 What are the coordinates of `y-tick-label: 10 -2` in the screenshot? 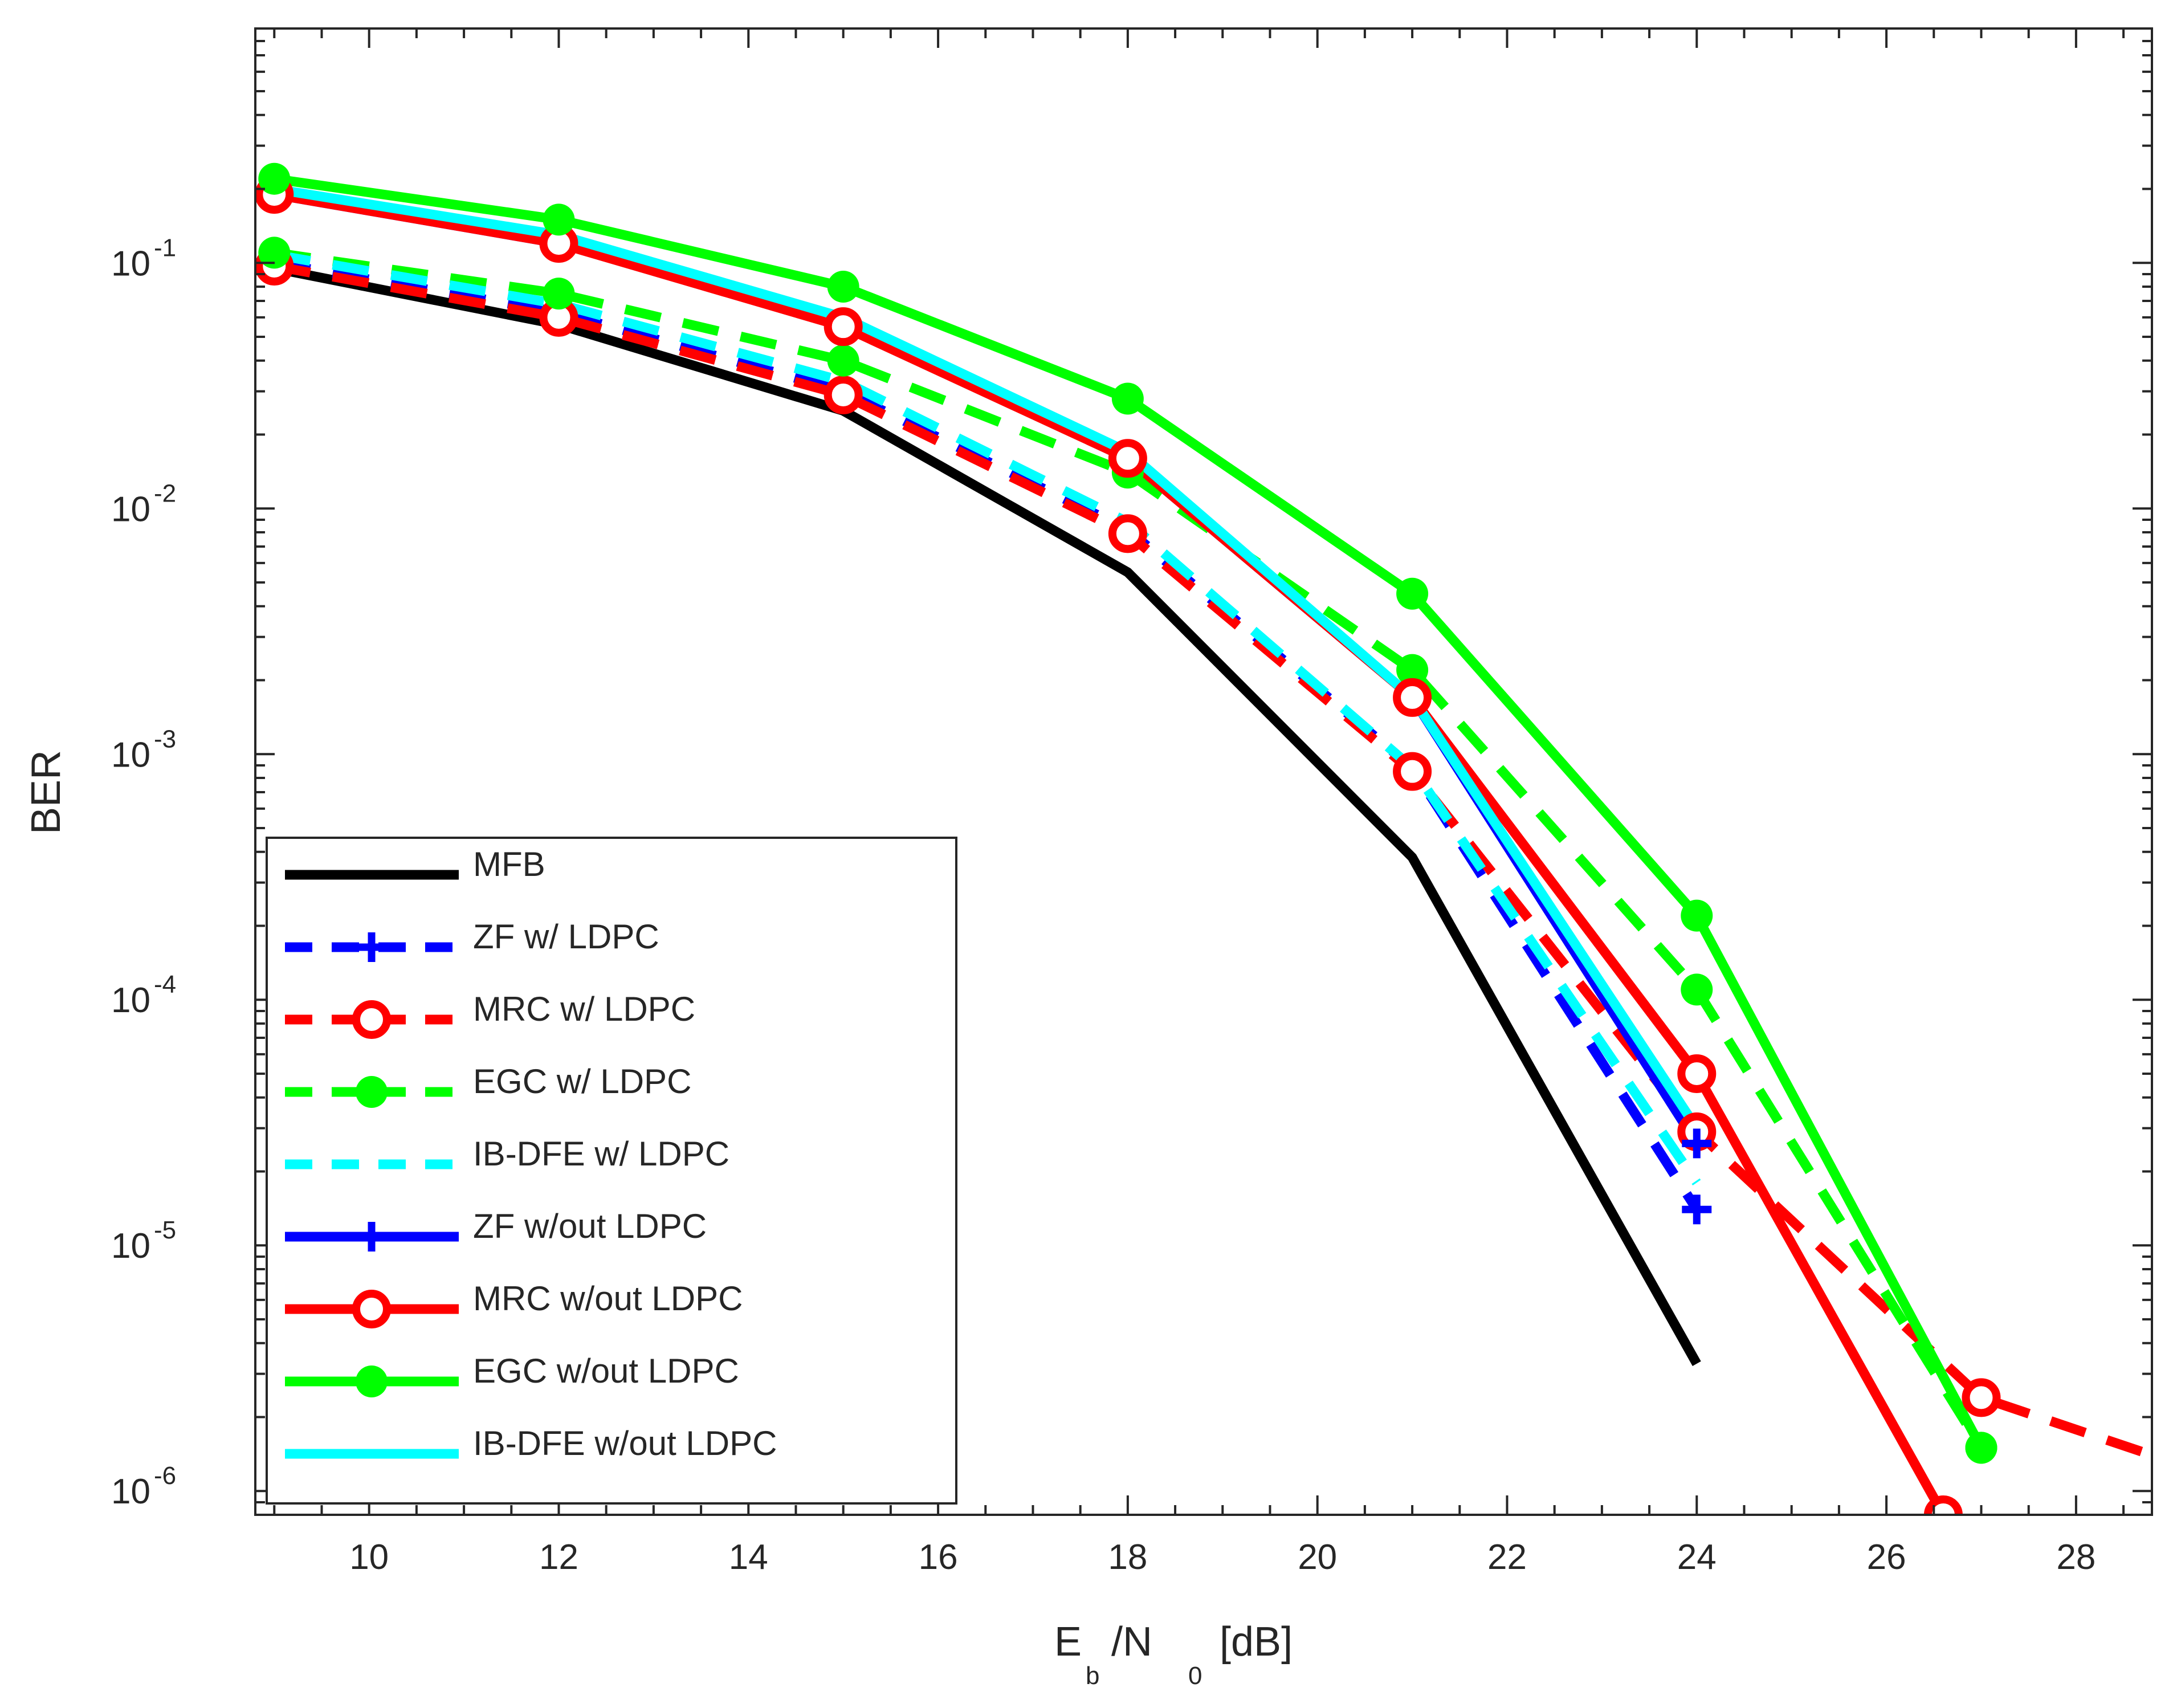 It's located at (143, 504).